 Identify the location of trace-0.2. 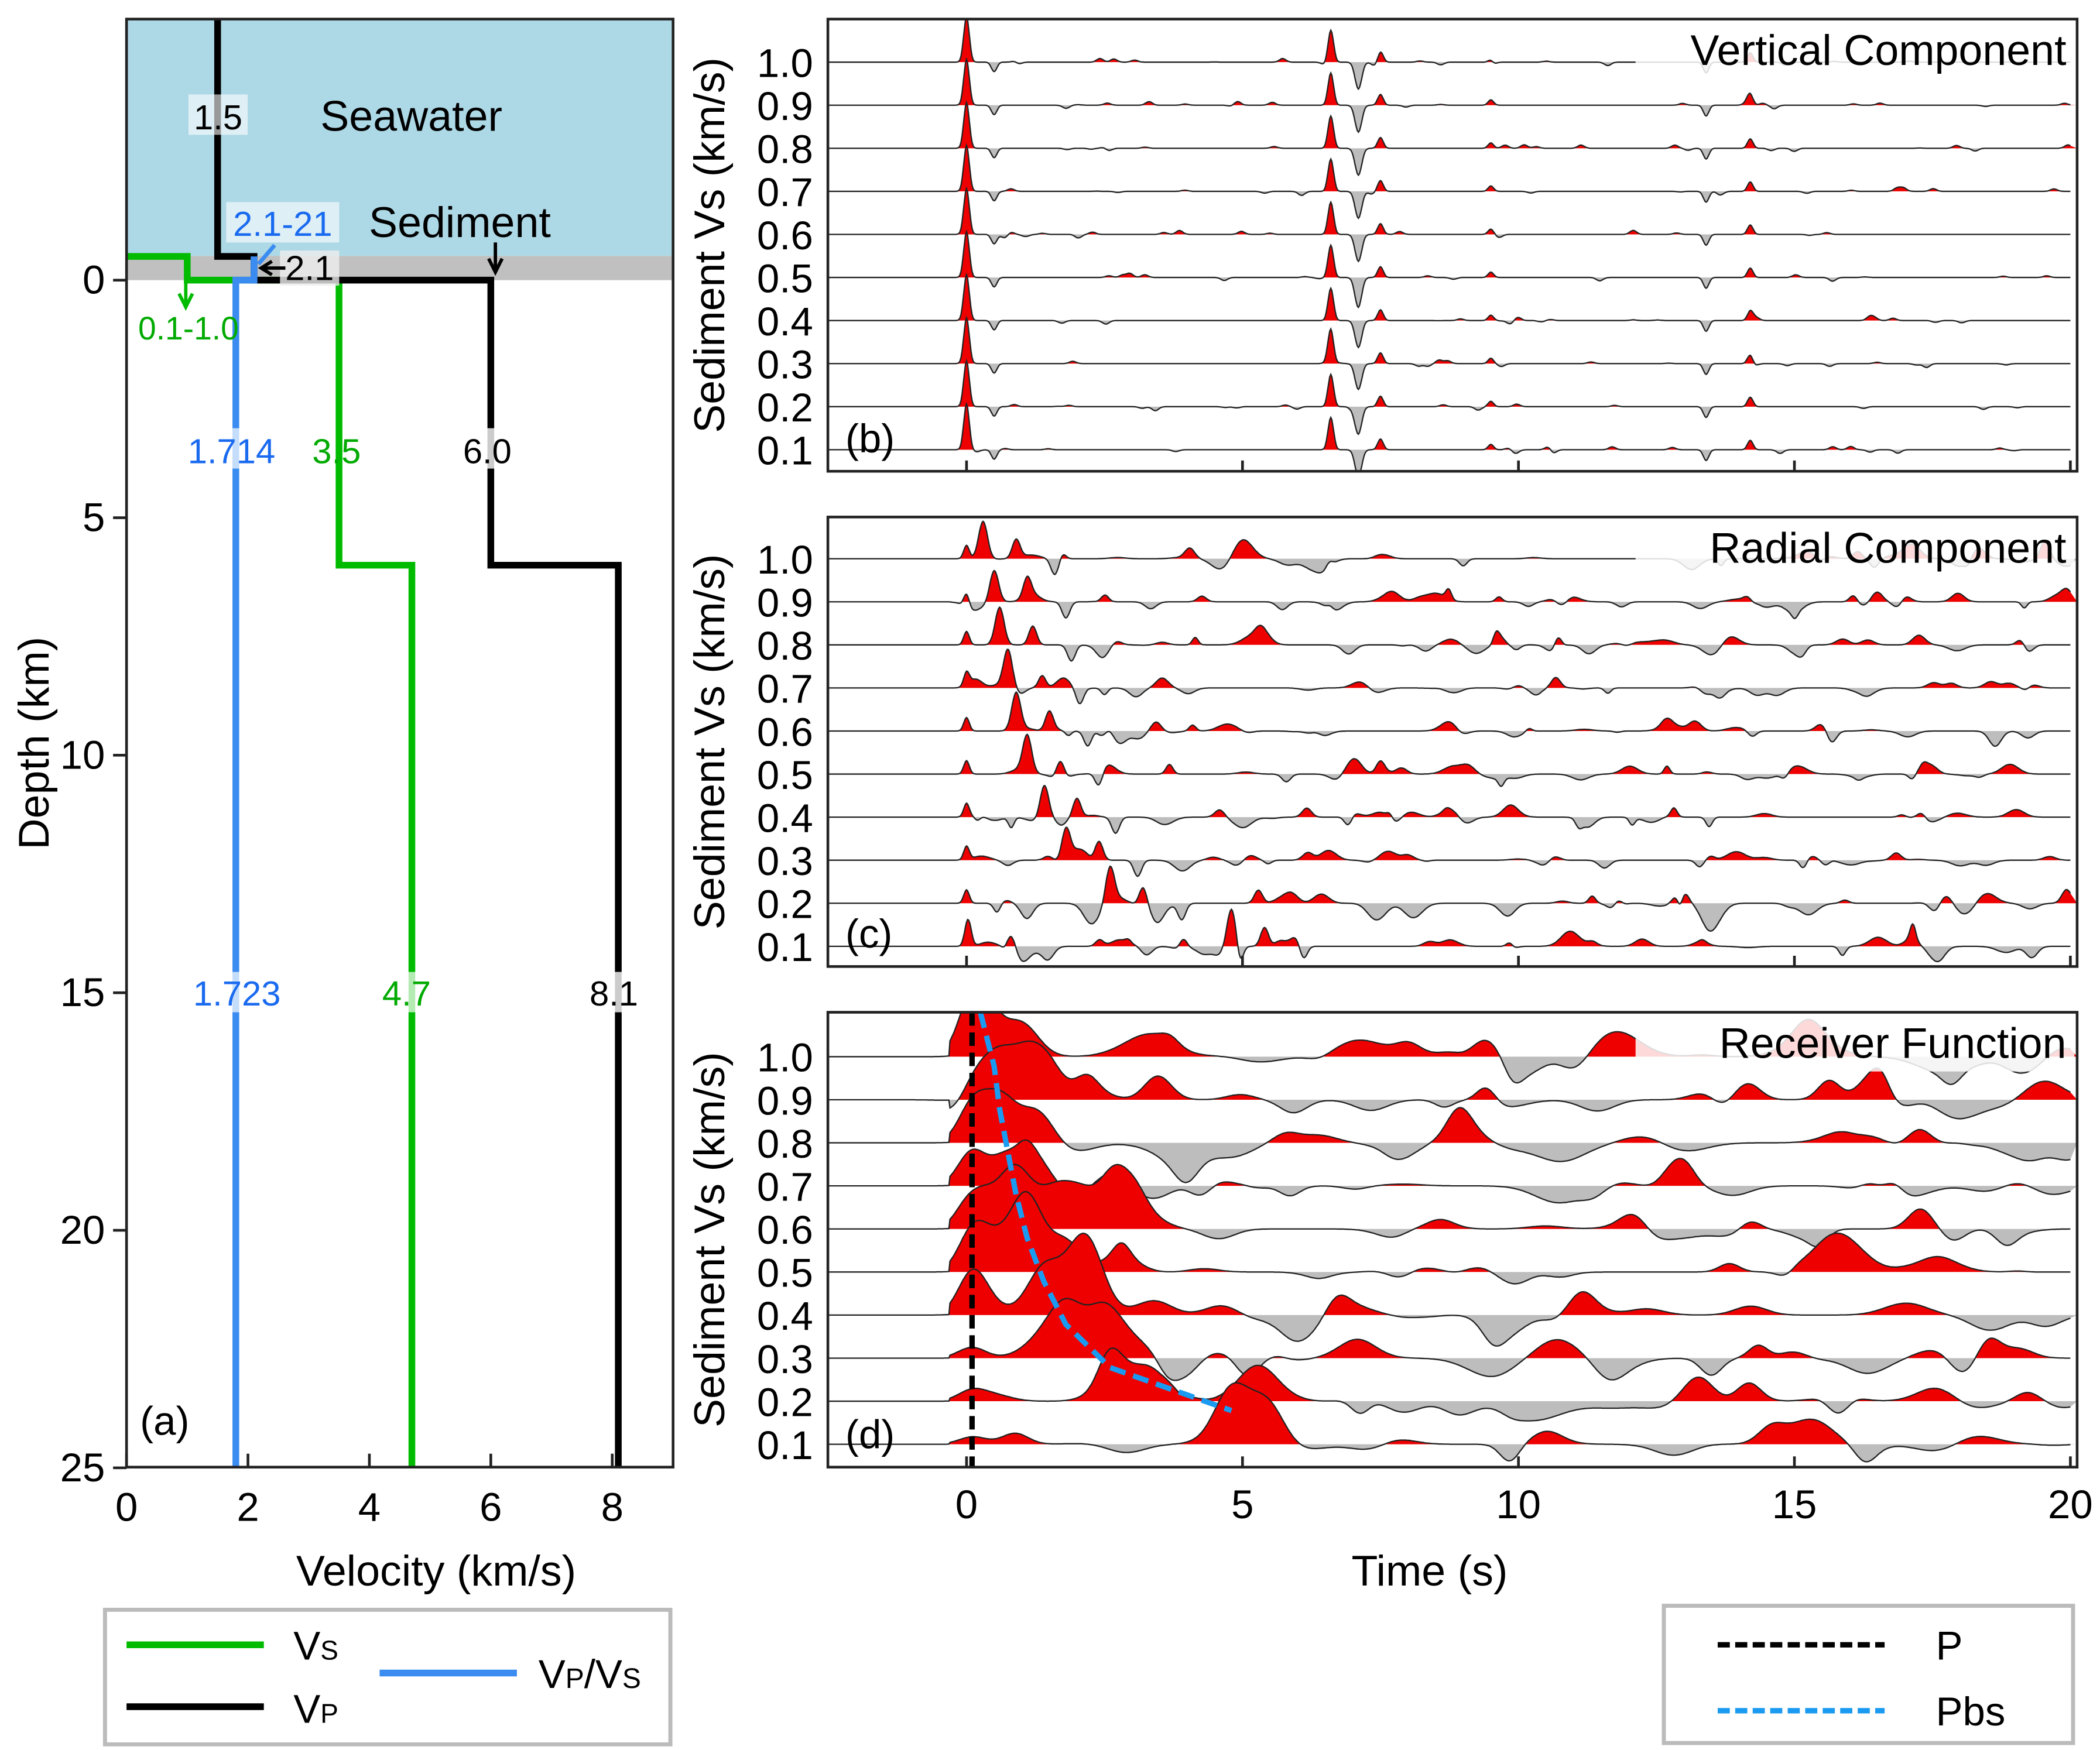
(1452, 1385).